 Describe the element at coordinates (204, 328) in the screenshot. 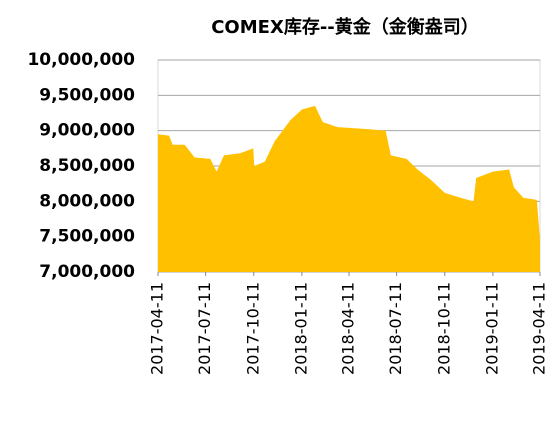

I see `x-tick-label: 2017-07-11` at that location.